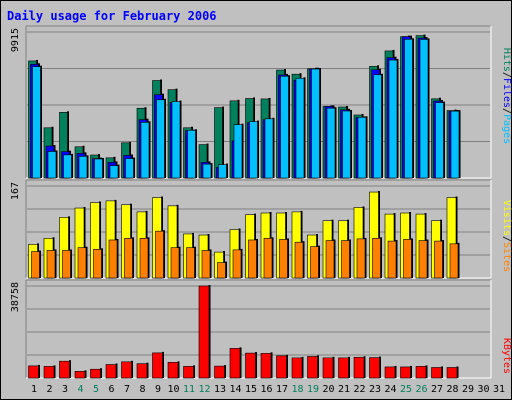 The image size is (512, 400). I want to click on legend-bottom: KBytes, so click(506, 356).